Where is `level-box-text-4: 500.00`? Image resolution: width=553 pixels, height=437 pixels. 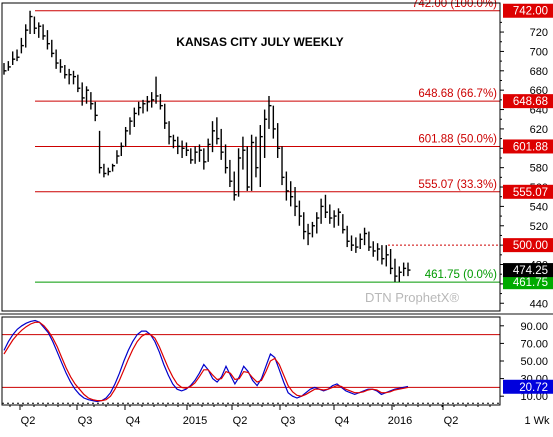
level-box-text-4: 500.00 is located at coordinates (530, 246).